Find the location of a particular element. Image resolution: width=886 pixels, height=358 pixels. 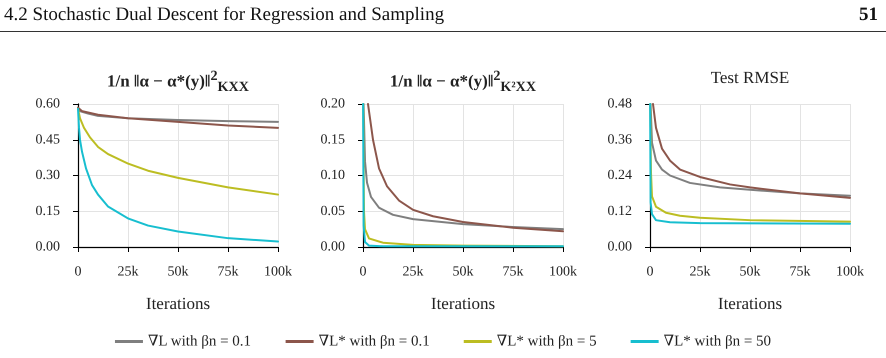

legend-label: ∇L with βn = 0.1 is located at coordinates (200, 342).